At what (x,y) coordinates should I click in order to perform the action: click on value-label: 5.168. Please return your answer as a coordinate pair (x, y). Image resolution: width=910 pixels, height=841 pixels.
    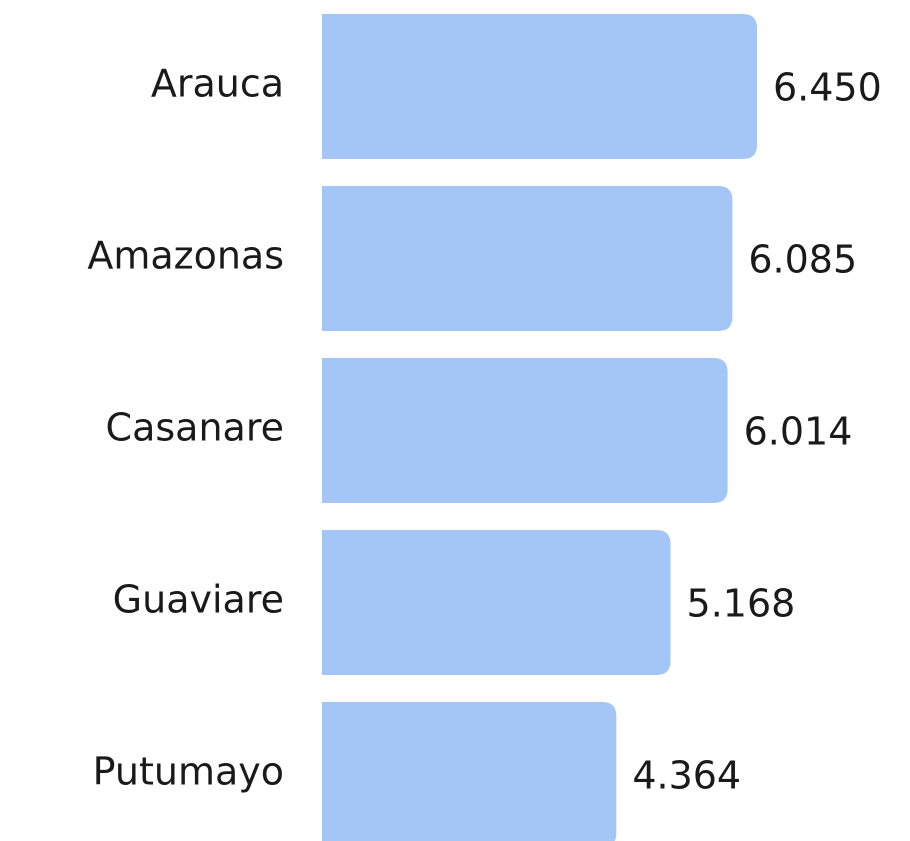
    Looking at the image, I should click on (741, 604).